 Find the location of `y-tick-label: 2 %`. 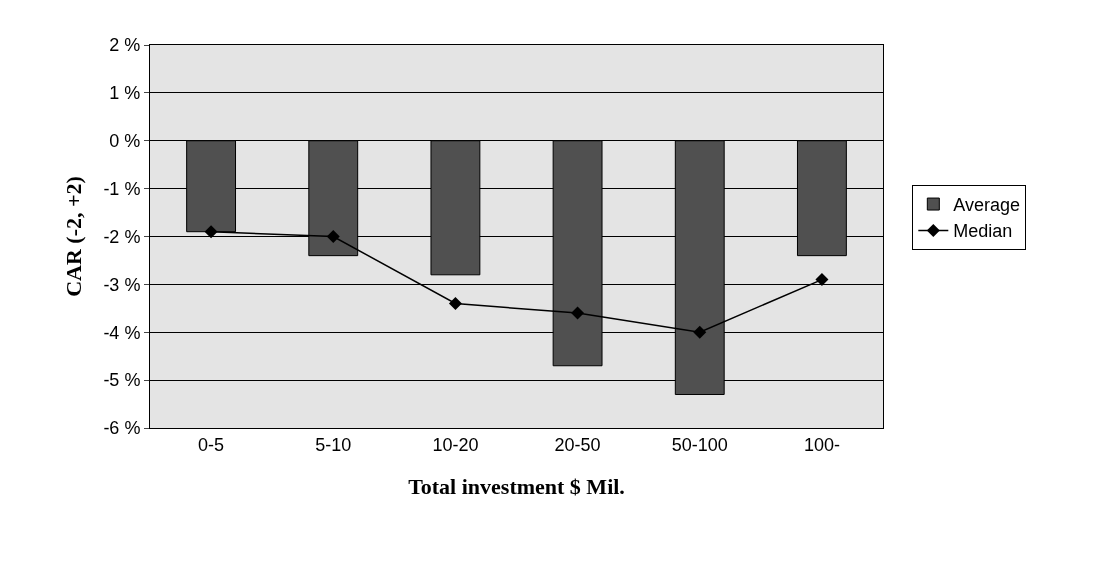

y-tick-label: 2 % is located at coordinates (125, 45).